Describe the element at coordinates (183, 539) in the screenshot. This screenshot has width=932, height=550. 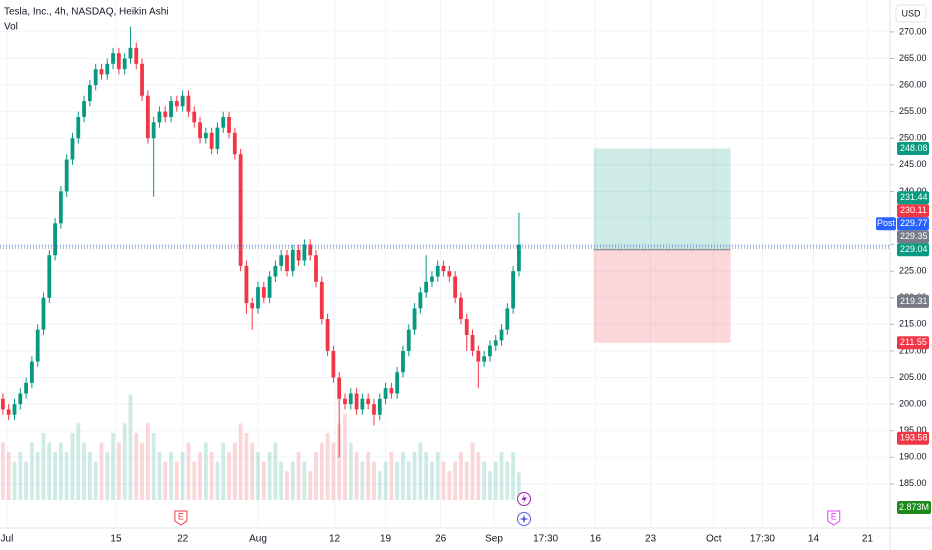
I see `x-tick-label: 22` at that location.